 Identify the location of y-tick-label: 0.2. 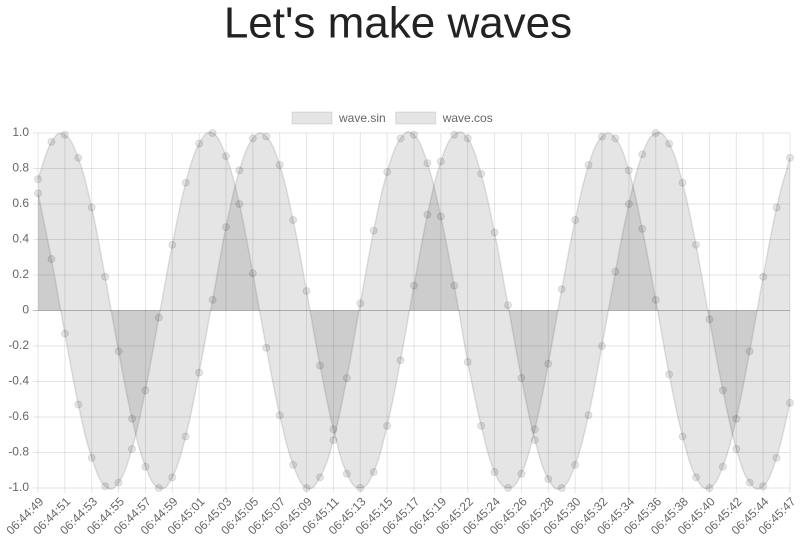
(20, 274).